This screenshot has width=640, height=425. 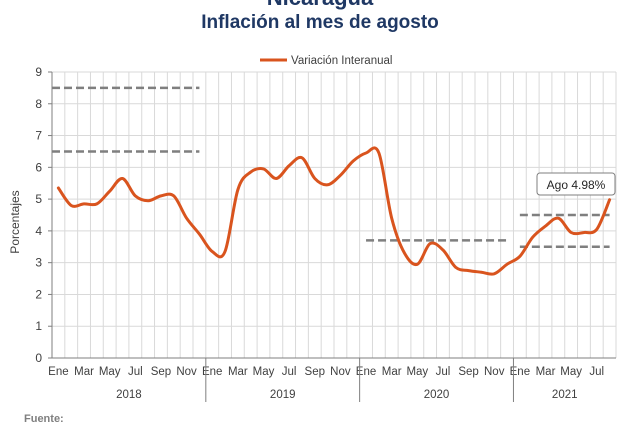 I want to click on y-axis-label: Porcentajes, so click(x=15, y=221).